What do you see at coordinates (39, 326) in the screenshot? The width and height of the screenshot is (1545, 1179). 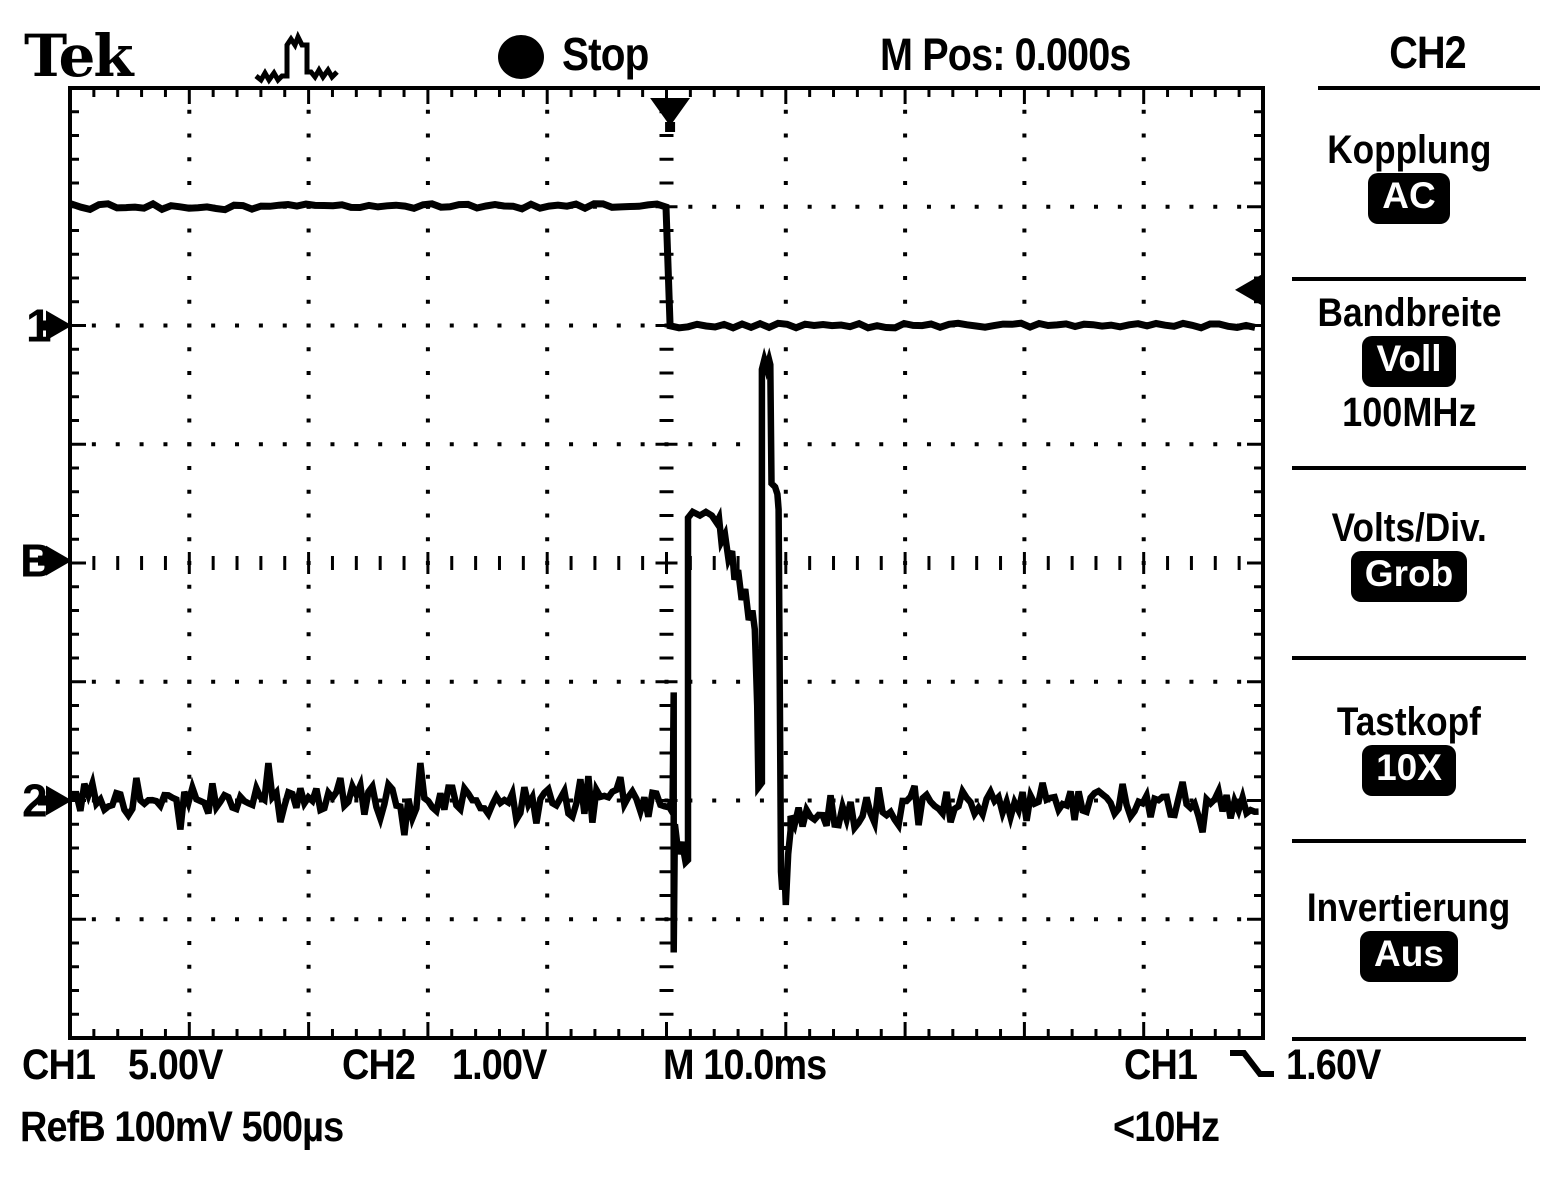 I see `svg-text: 1` at bounding box center [39, 326].